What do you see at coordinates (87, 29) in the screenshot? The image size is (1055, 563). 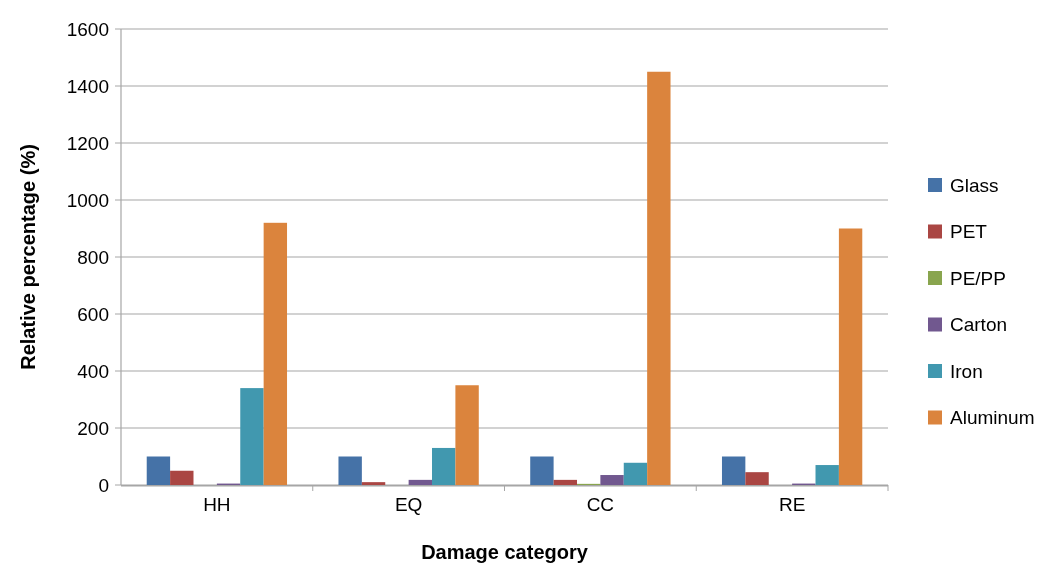 I see `y-tick-label: 1600` at bounding box center [87, 29].